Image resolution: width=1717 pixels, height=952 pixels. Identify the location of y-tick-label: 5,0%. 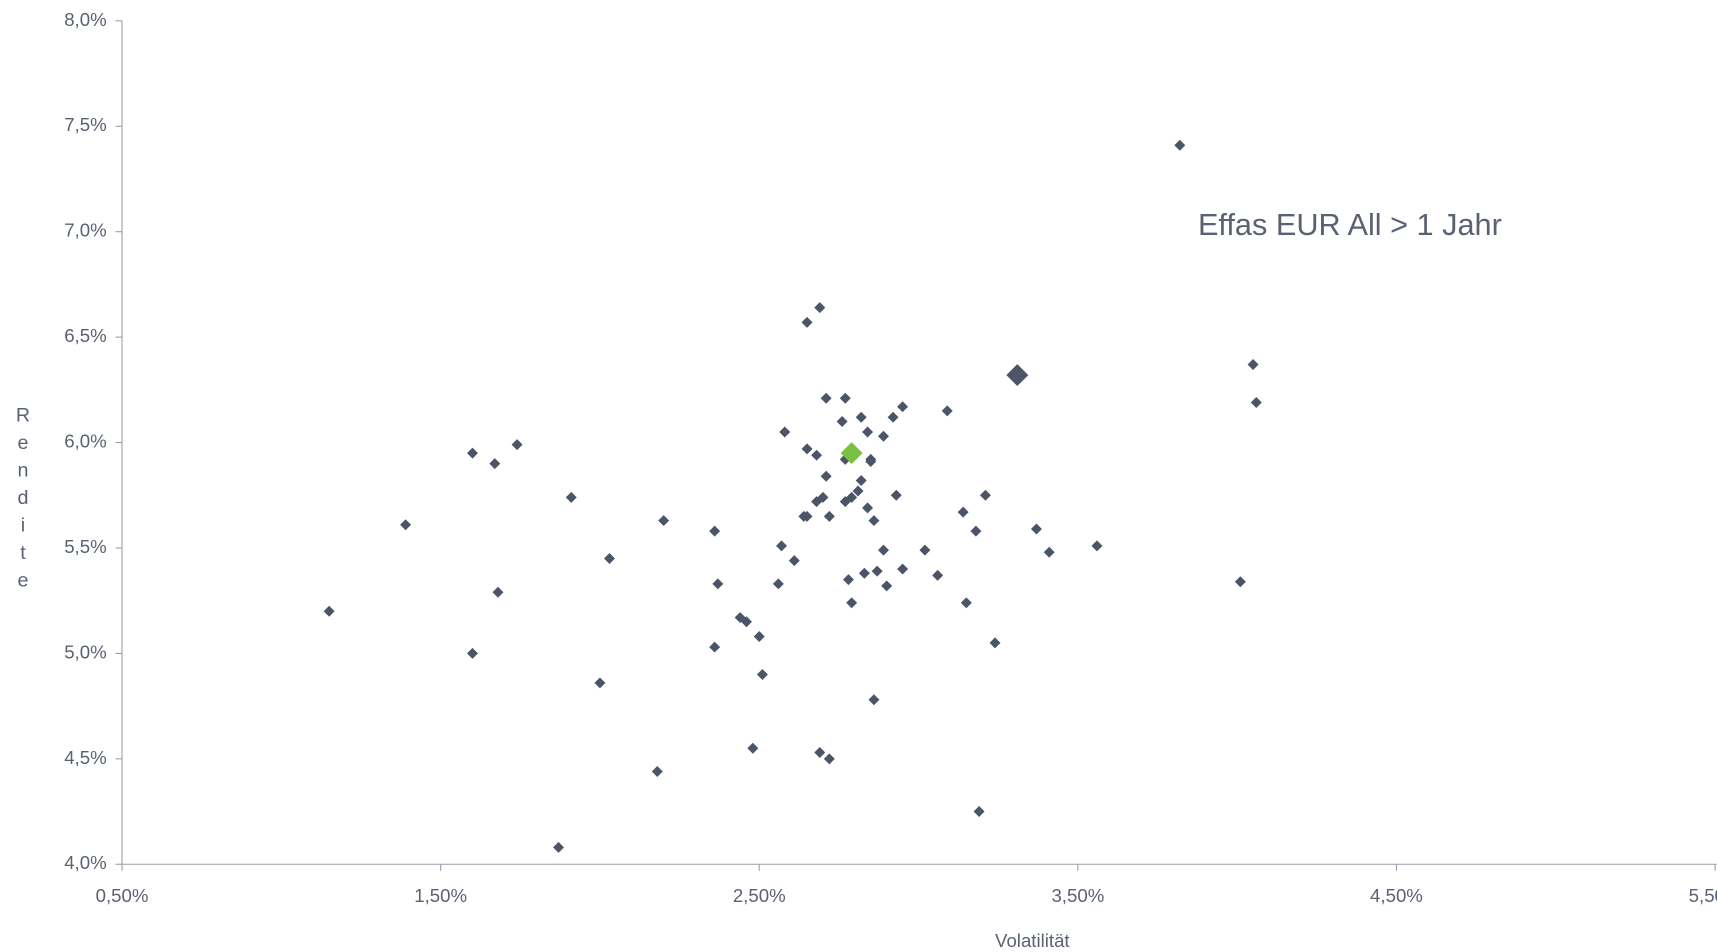
(85, 651).